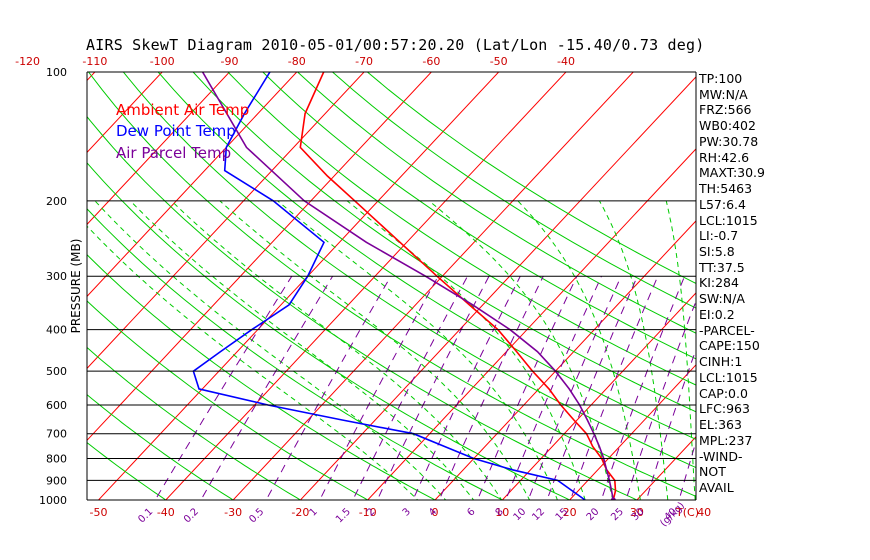  What do you see at coordinates (76, 286) in the screenshot?
I see `y-axis-label: PRESSURE (MB)` at bounding box center [76, 286].